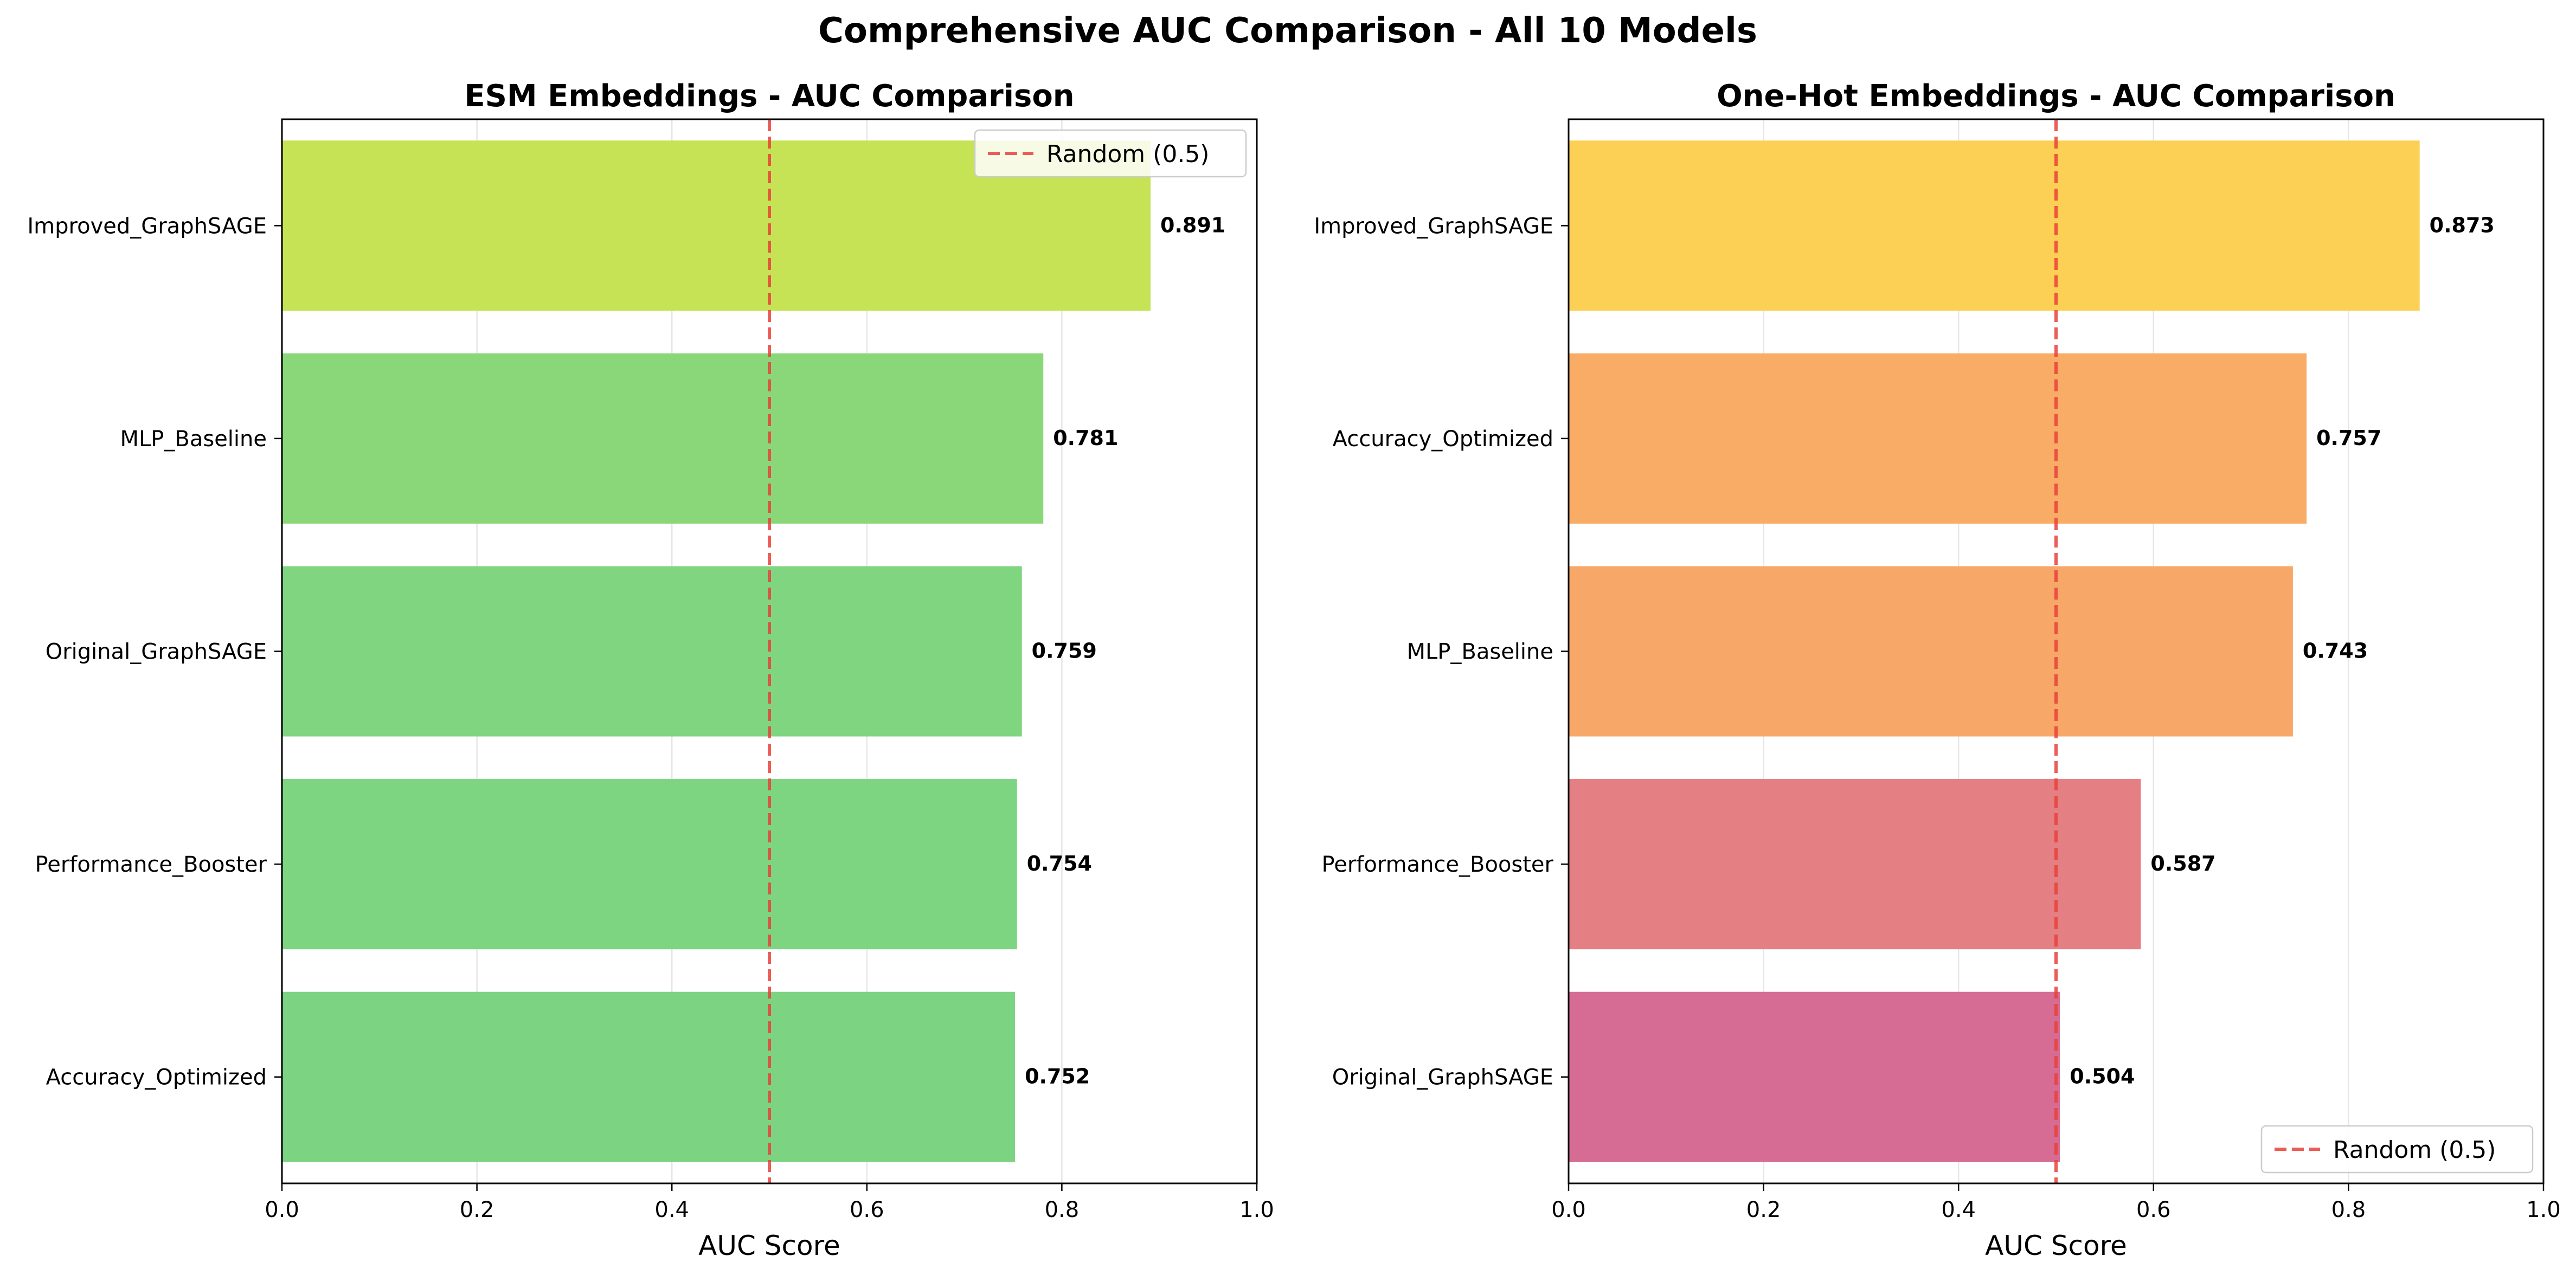 The width and height of the screenshot is (2576, 1275). What do you see at coordinates (1994, 225) in the screenshot?
I see `bar-improved-graphsage` at bounding box center [1994, 225].